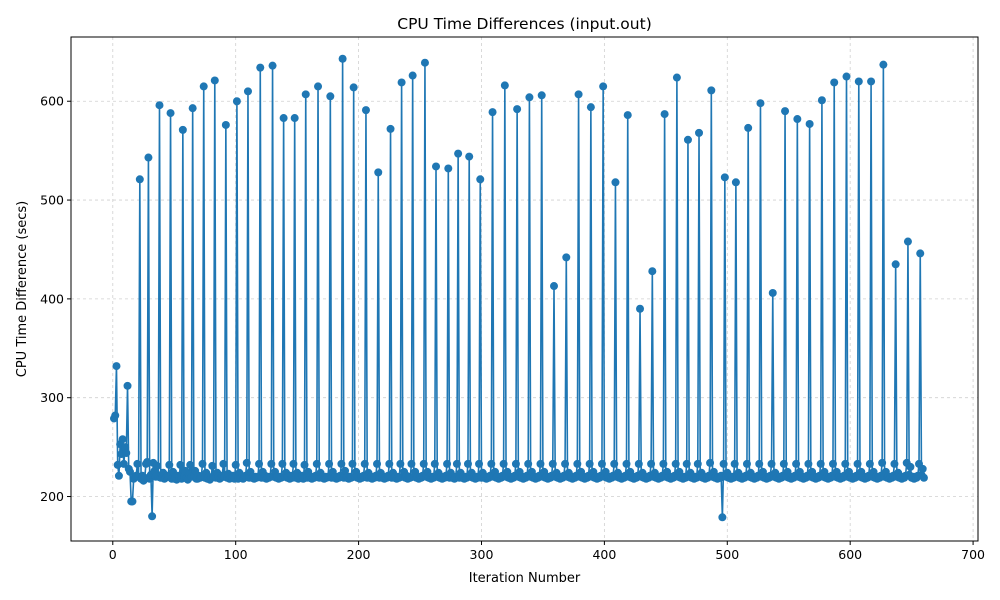 This screenshot has width=1000, height=600. I want to click on x-tick-label: 100, so click(236, 554).